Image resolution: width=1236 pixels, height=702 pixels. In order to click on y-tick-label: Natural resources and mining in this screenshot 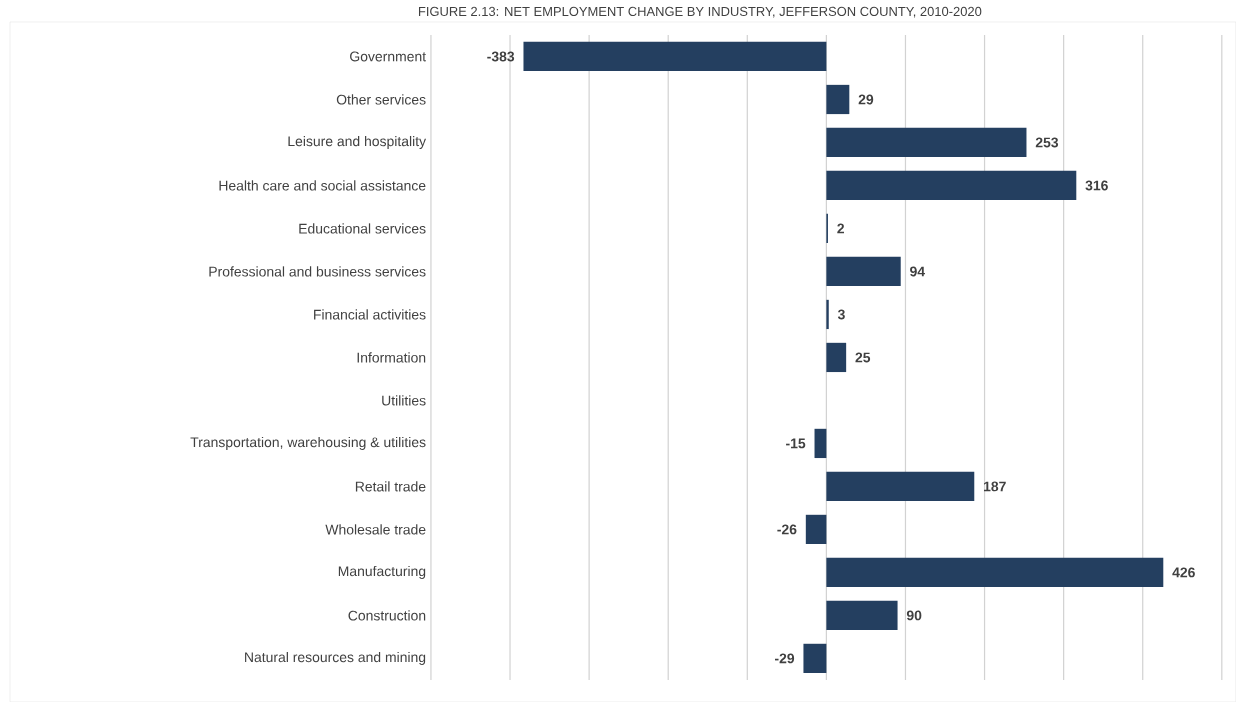, I will do `click(335, 658)`.